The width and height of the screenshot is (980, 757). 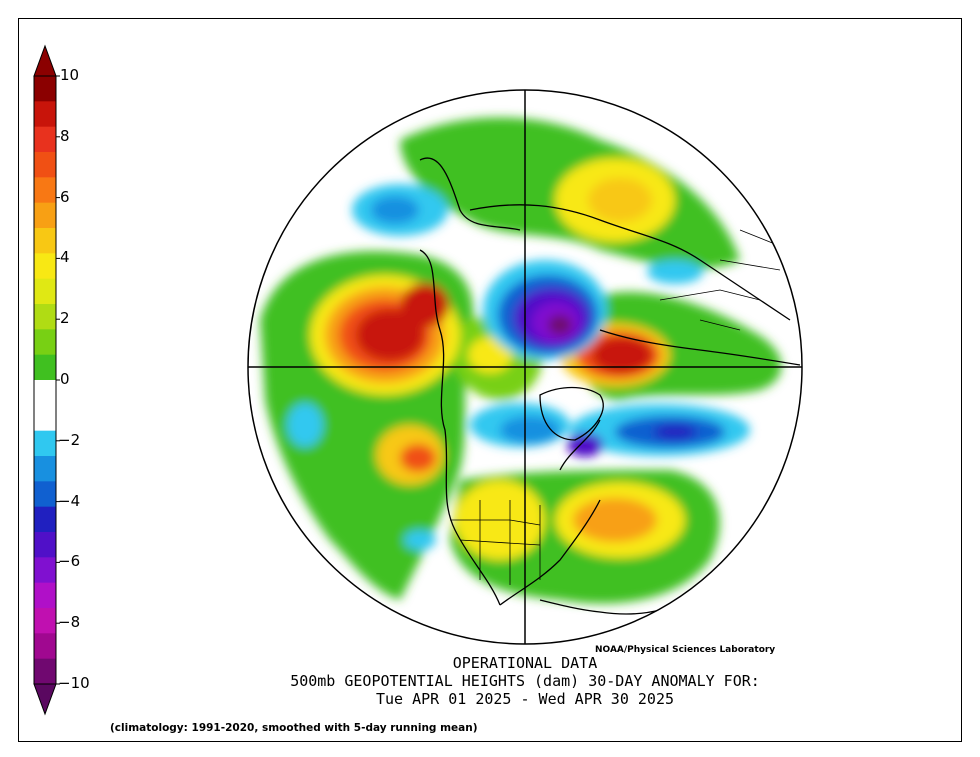 I want to click on coastline-east-asia, so click(x=470, y=194).